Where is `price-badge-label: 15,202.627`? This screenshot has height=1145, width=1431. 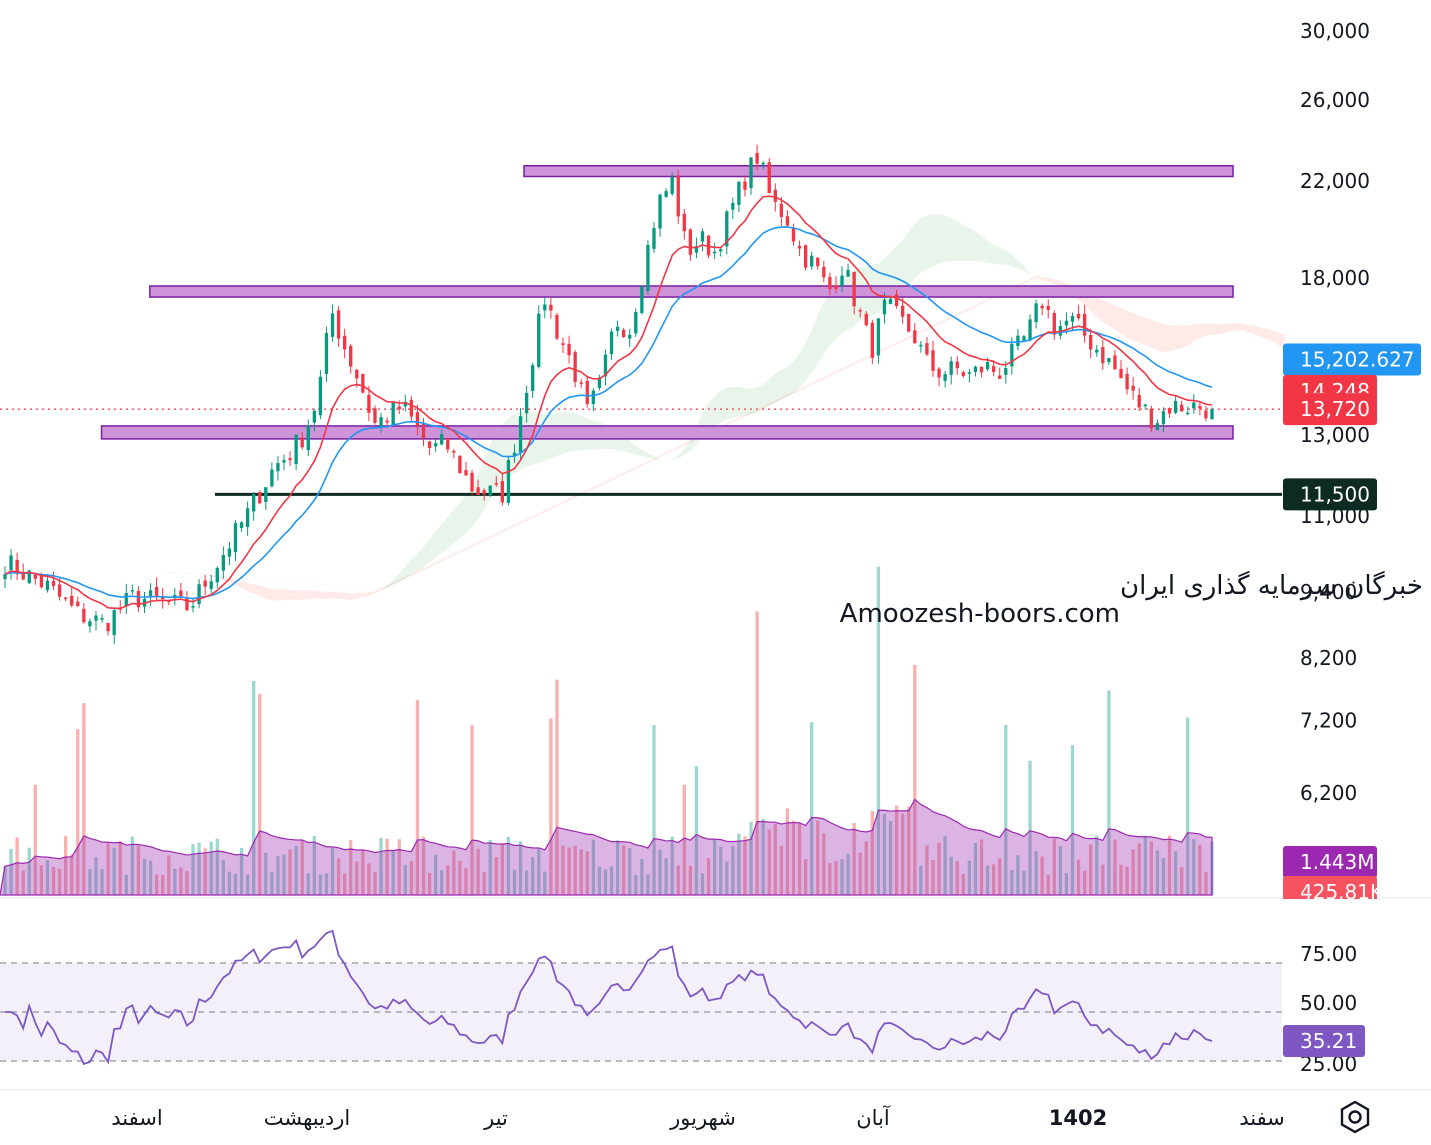
price-badge-label: 15,202.627 is located at coordinates (1357, 360).